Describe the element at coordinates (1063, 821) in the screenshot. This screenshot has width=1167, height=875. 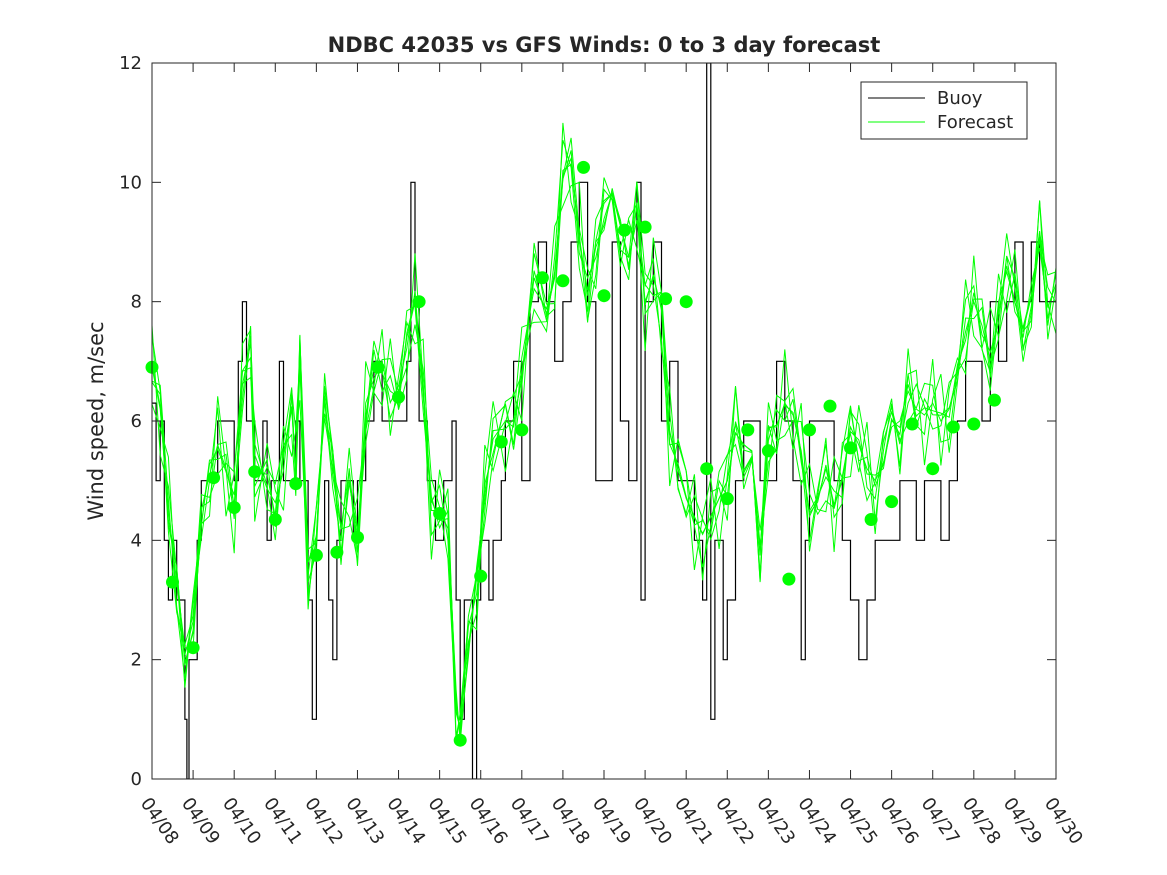
I see `x-tick-label: 04/30` at that location.